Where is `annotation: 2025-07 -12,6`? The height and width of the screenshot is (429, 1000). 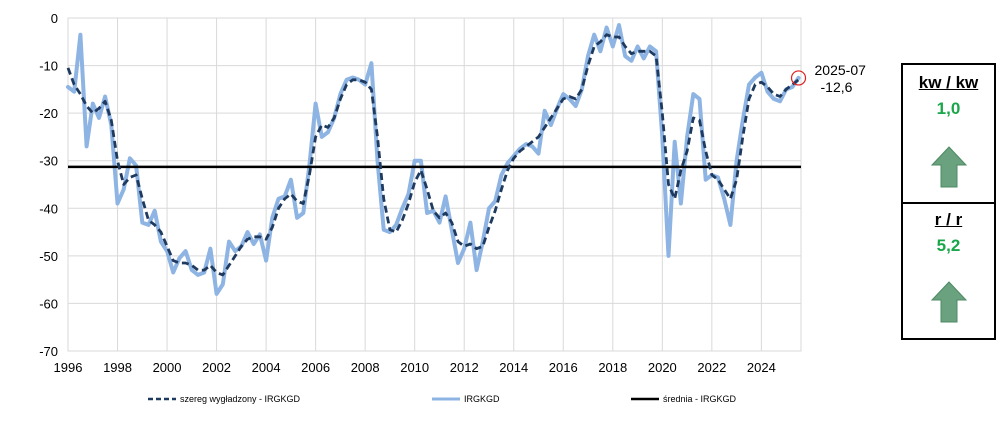
annotation: 2025-07 -12,6 is located at coordinates (828, 78).